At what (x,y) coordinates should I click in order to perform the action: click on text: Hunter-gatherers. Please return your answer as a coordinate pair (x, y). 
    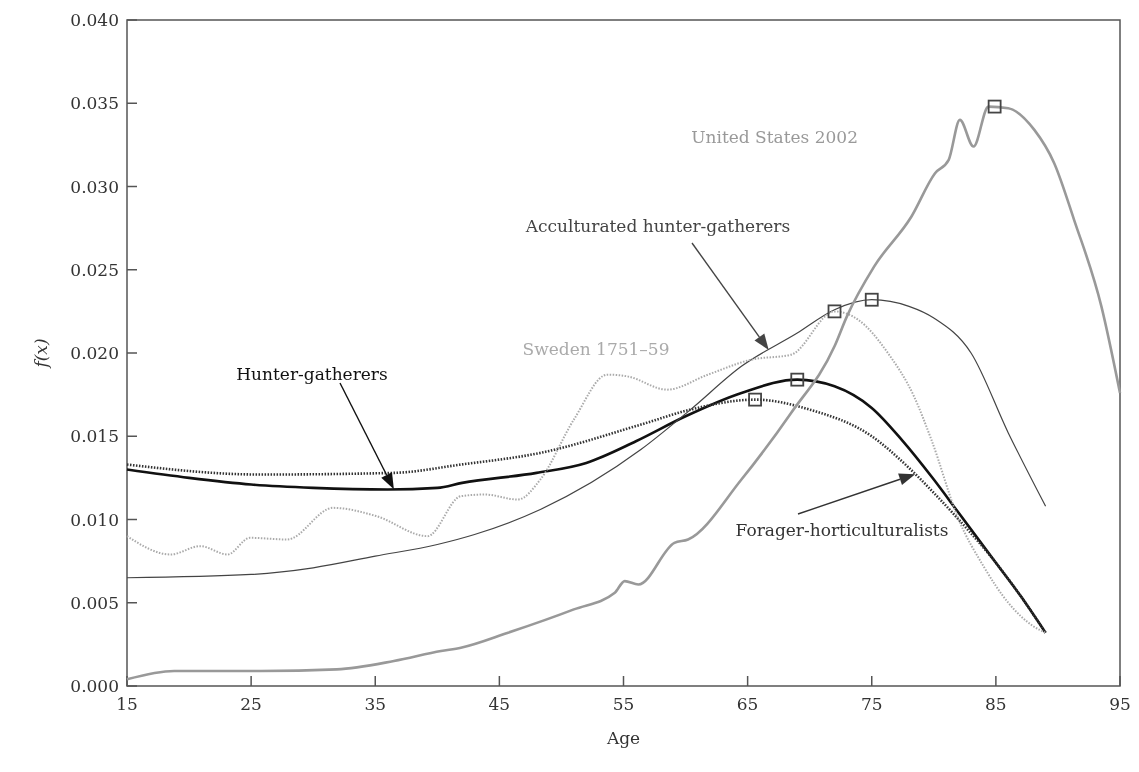
    Looking at the image, I should click on (312, 374).